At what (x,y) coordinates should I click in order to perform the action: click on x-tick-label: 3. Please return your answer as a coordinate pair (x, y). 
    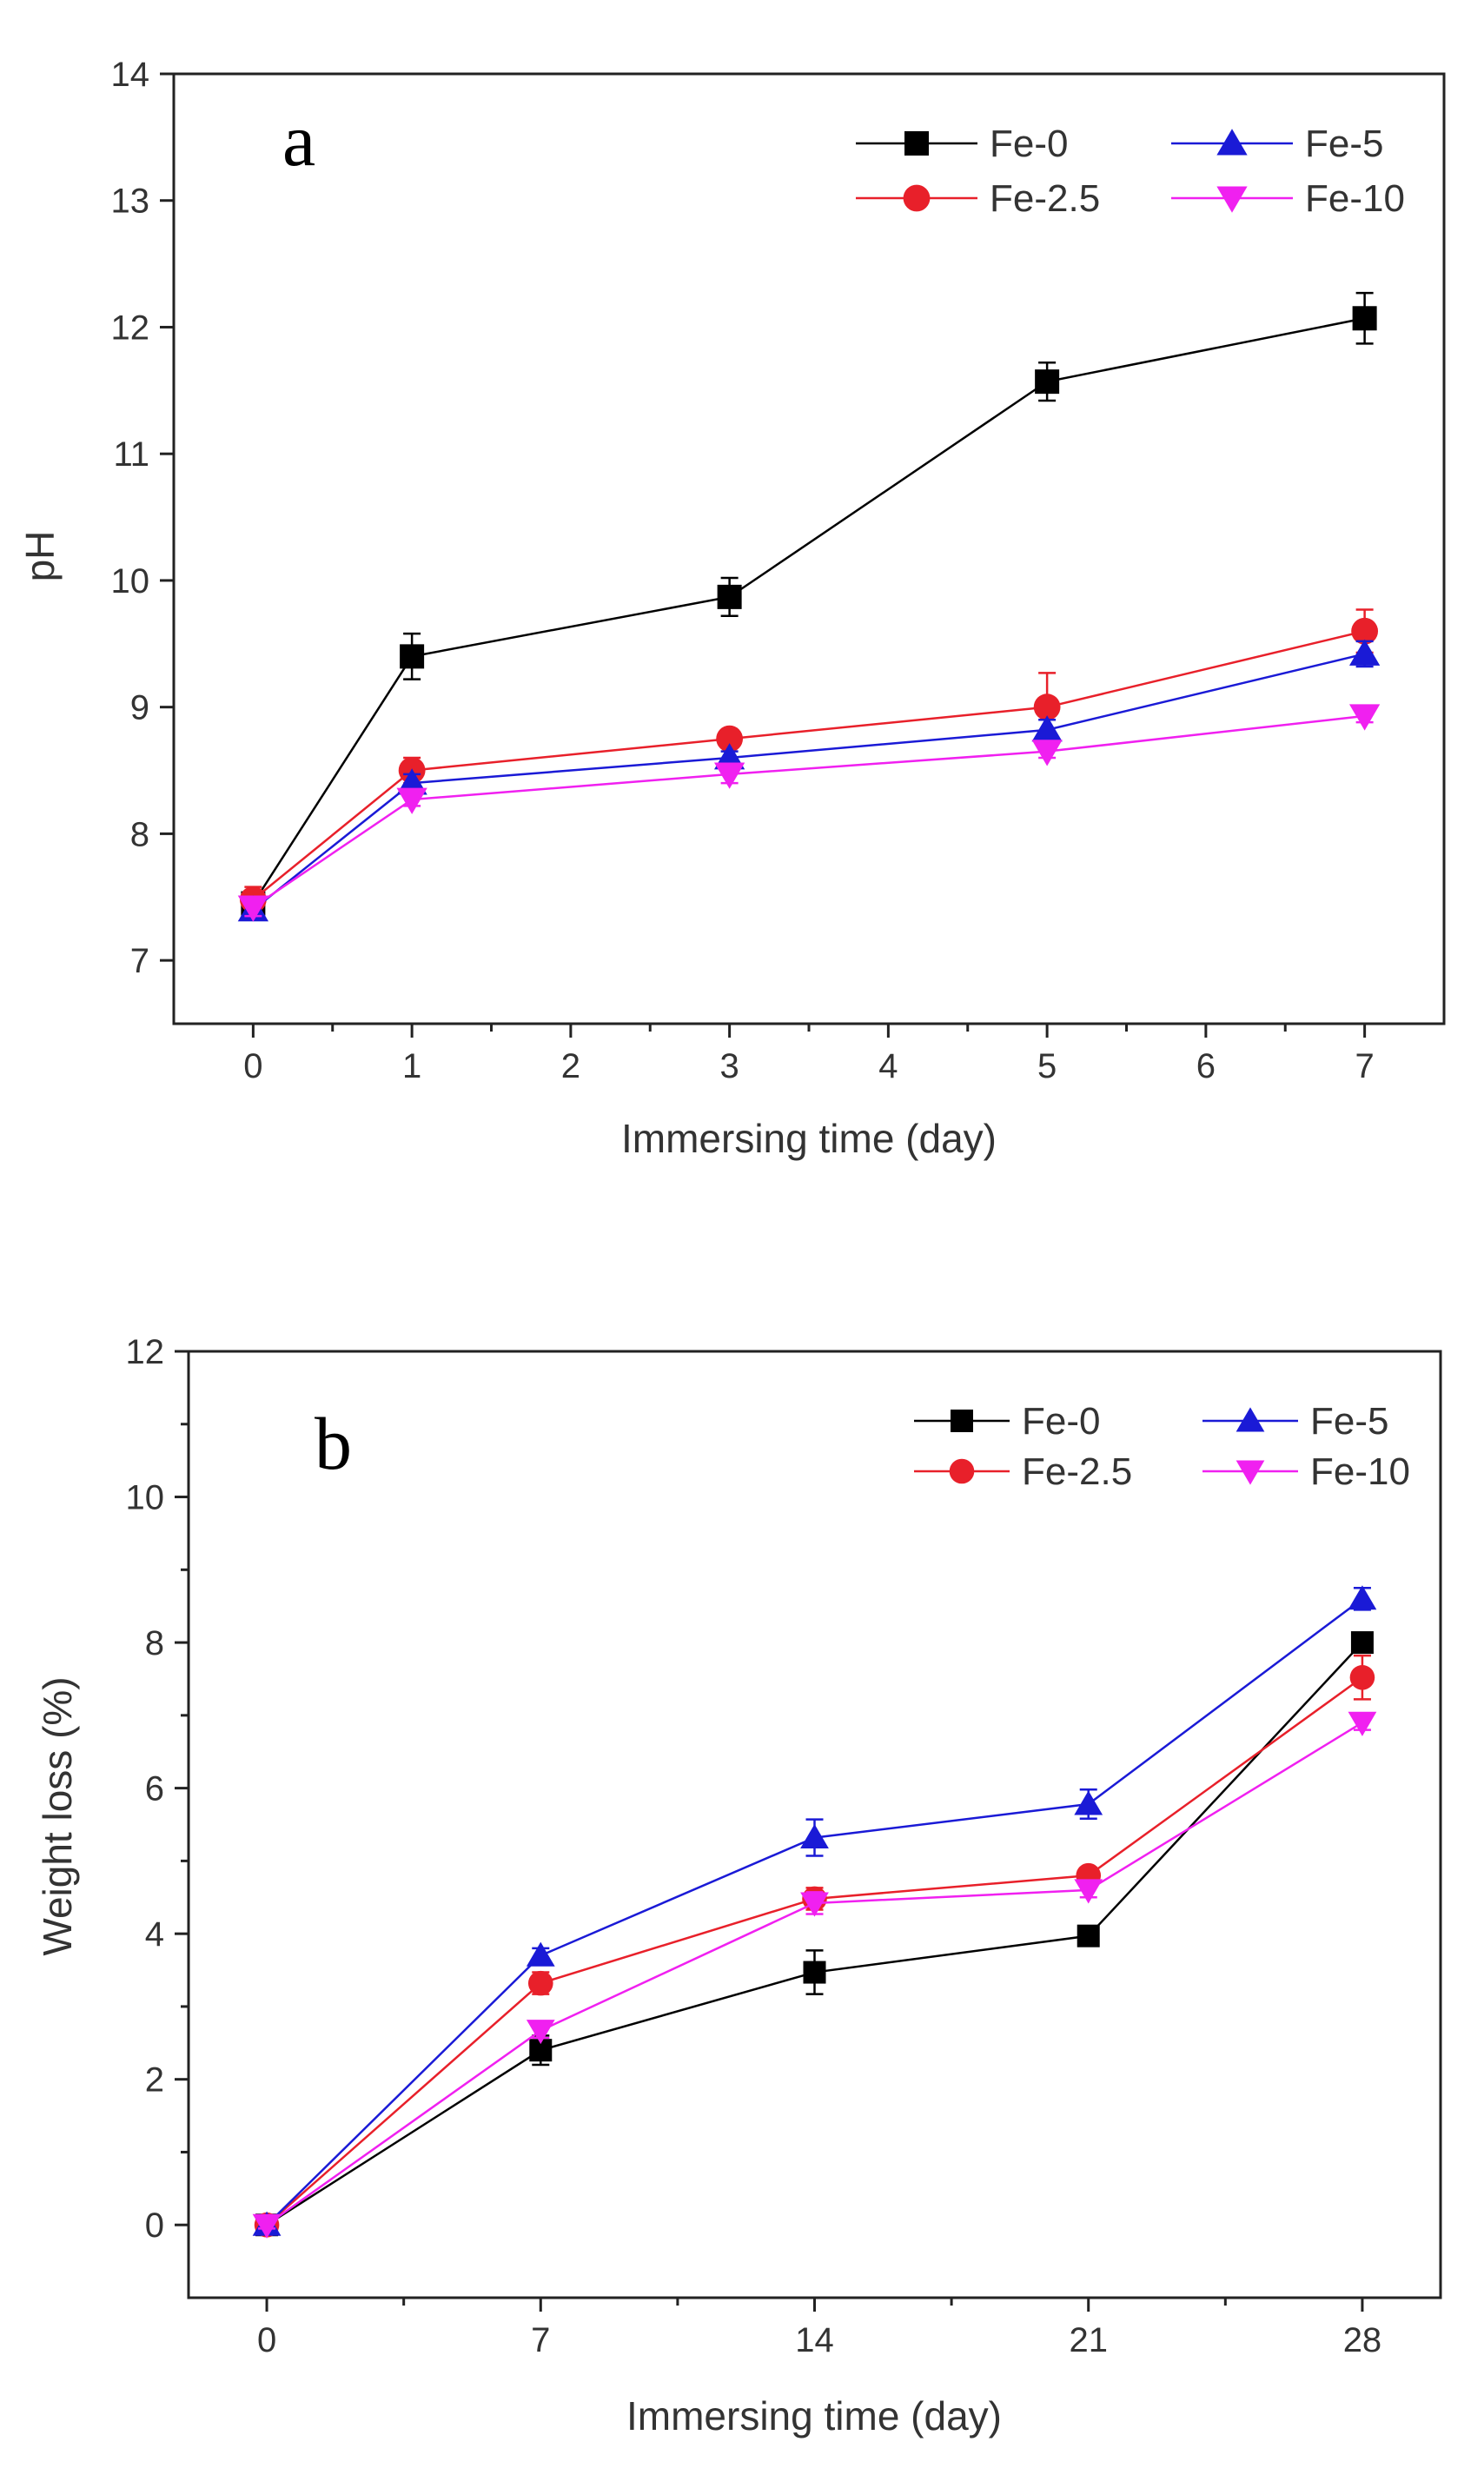
    Looking at the image, I should click on (729, 1066).